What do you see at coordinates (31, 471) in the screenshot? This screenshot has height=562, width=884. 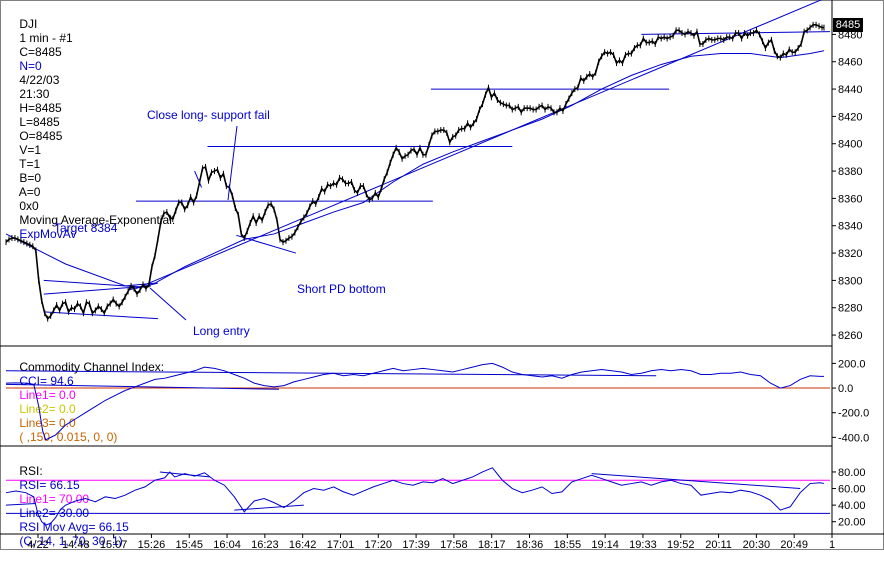 I see `rsi-title: RSI:` at bounding box center [31, 471].